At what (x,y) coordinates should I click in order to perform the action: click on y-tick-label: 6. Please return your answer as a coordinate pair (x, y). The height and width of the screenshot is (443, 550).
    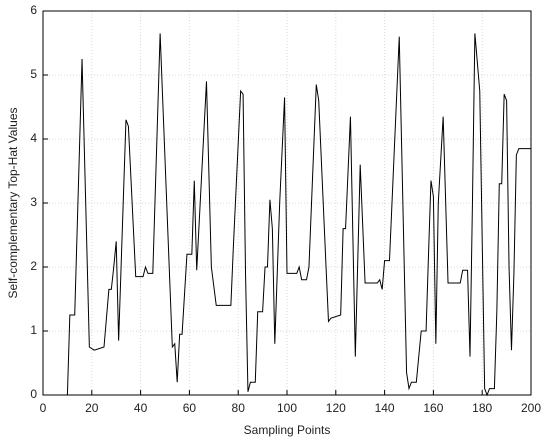
    Looking at the image, I should click on (33, 10).